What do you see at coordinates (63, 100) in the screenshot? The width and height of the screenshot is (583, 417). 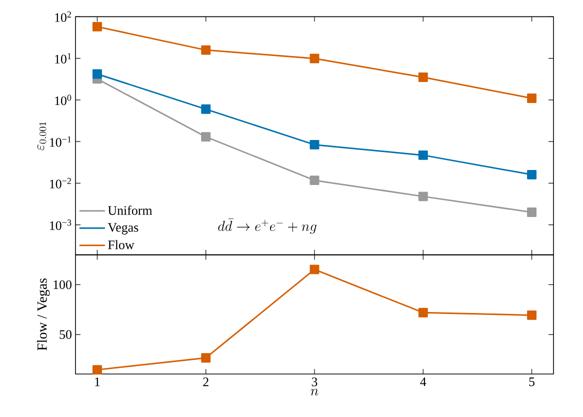 I see `y-tick-label: 10$^{0}$` at bounding box center [63, 100].